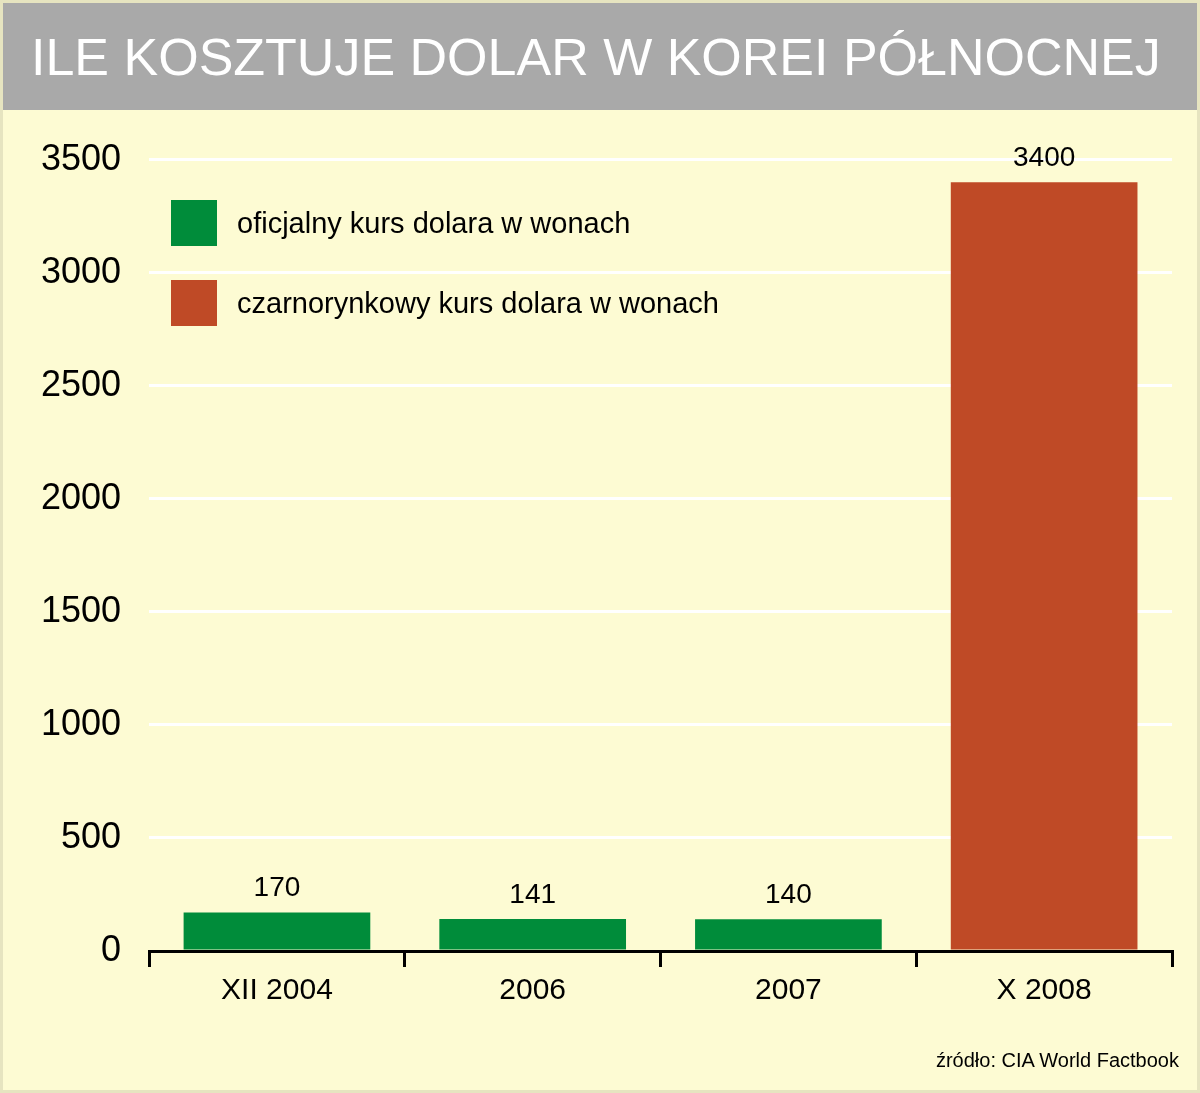 The width and height of the screenshot is (1200, 1093). Describe the element at coordinates (81, 270) in the screenshot. I see `y-tick-label: 3000` at that location.